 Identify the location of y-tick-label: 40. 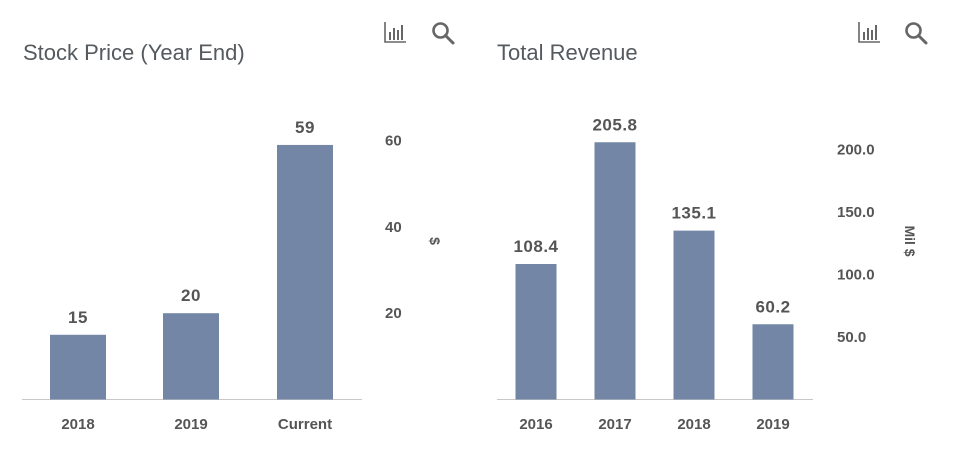
(393, 227).